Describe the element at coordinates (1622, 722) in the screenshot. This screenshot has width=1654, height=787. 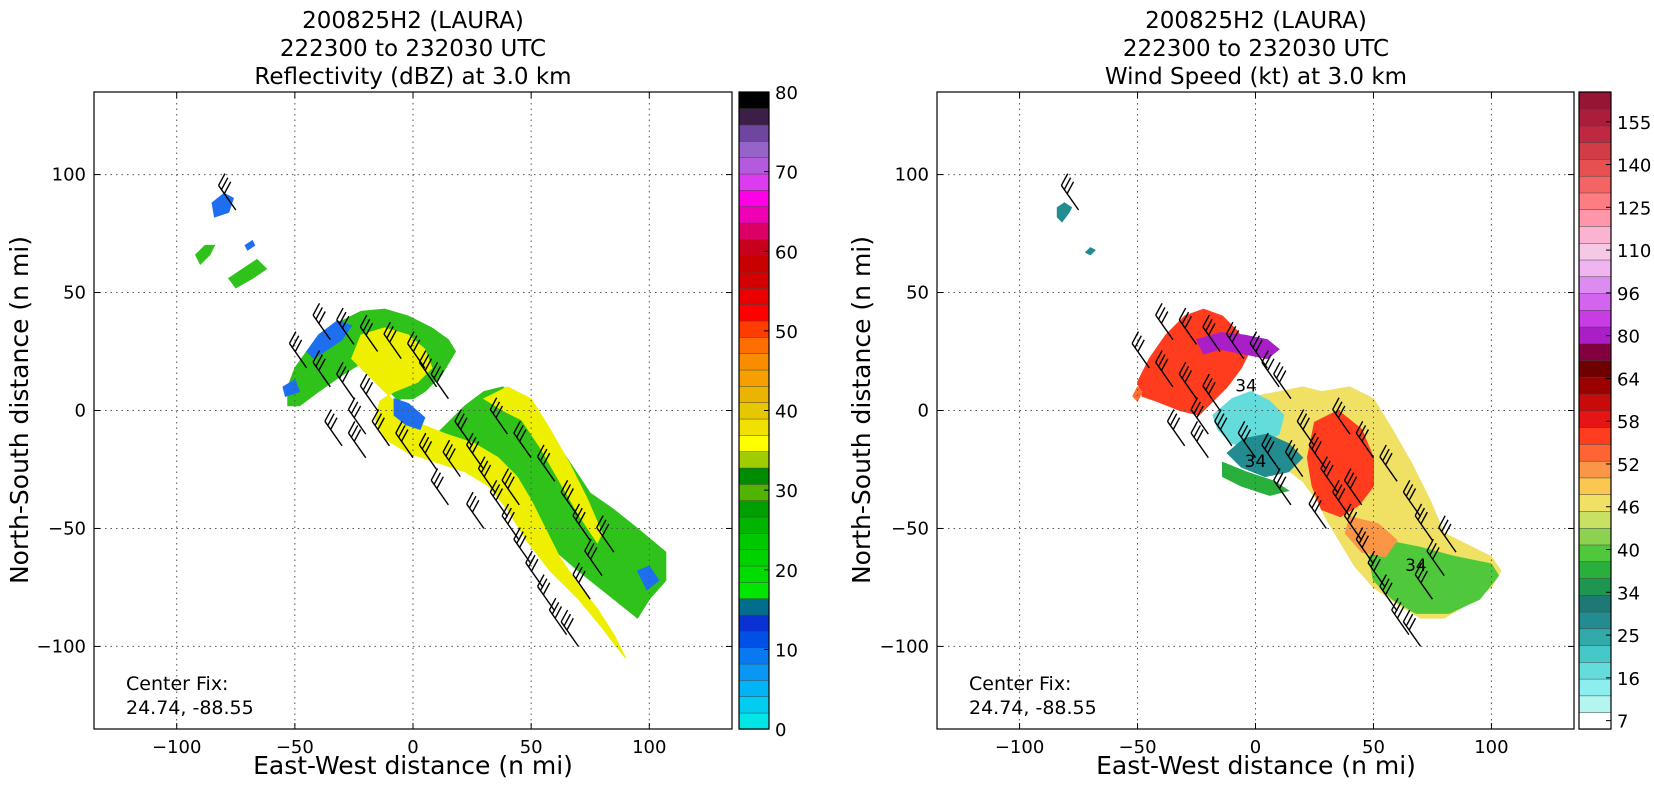
I see `colorbar-tick-label: 7` at that location.